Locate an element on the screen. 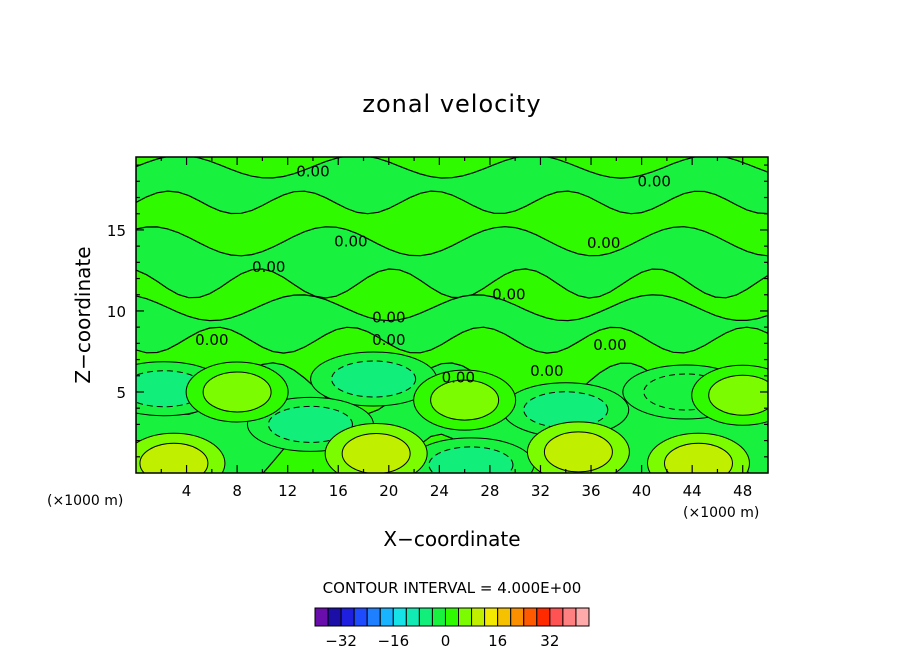  contour-interval-text: CONTOUR INTERVAL = 4.000E+00 is located at coordinates (452, 588).